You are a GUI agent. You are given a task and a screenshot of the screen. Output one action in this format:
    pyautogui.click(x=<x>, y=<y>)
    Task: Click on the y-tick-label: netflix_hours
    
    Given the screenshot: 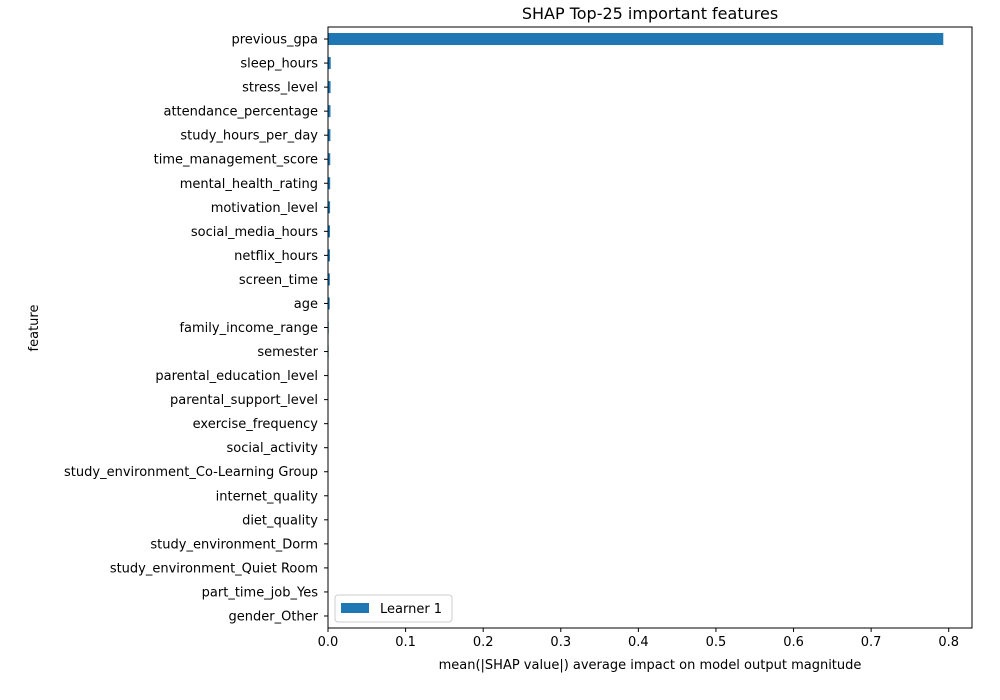 What is the action you would take?
    pyautogui.click(x=276, y=256)
    